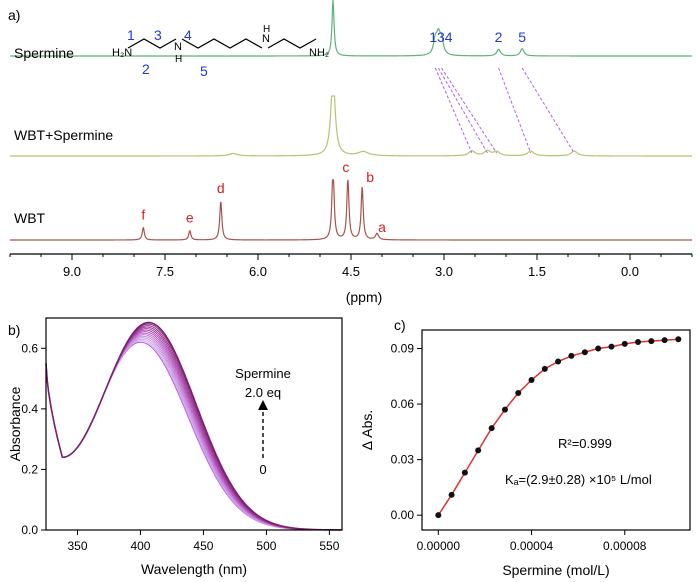 The image size is (700, 582). I want to click on nmr-x-tick-label: 6.0, so click(258, 271).